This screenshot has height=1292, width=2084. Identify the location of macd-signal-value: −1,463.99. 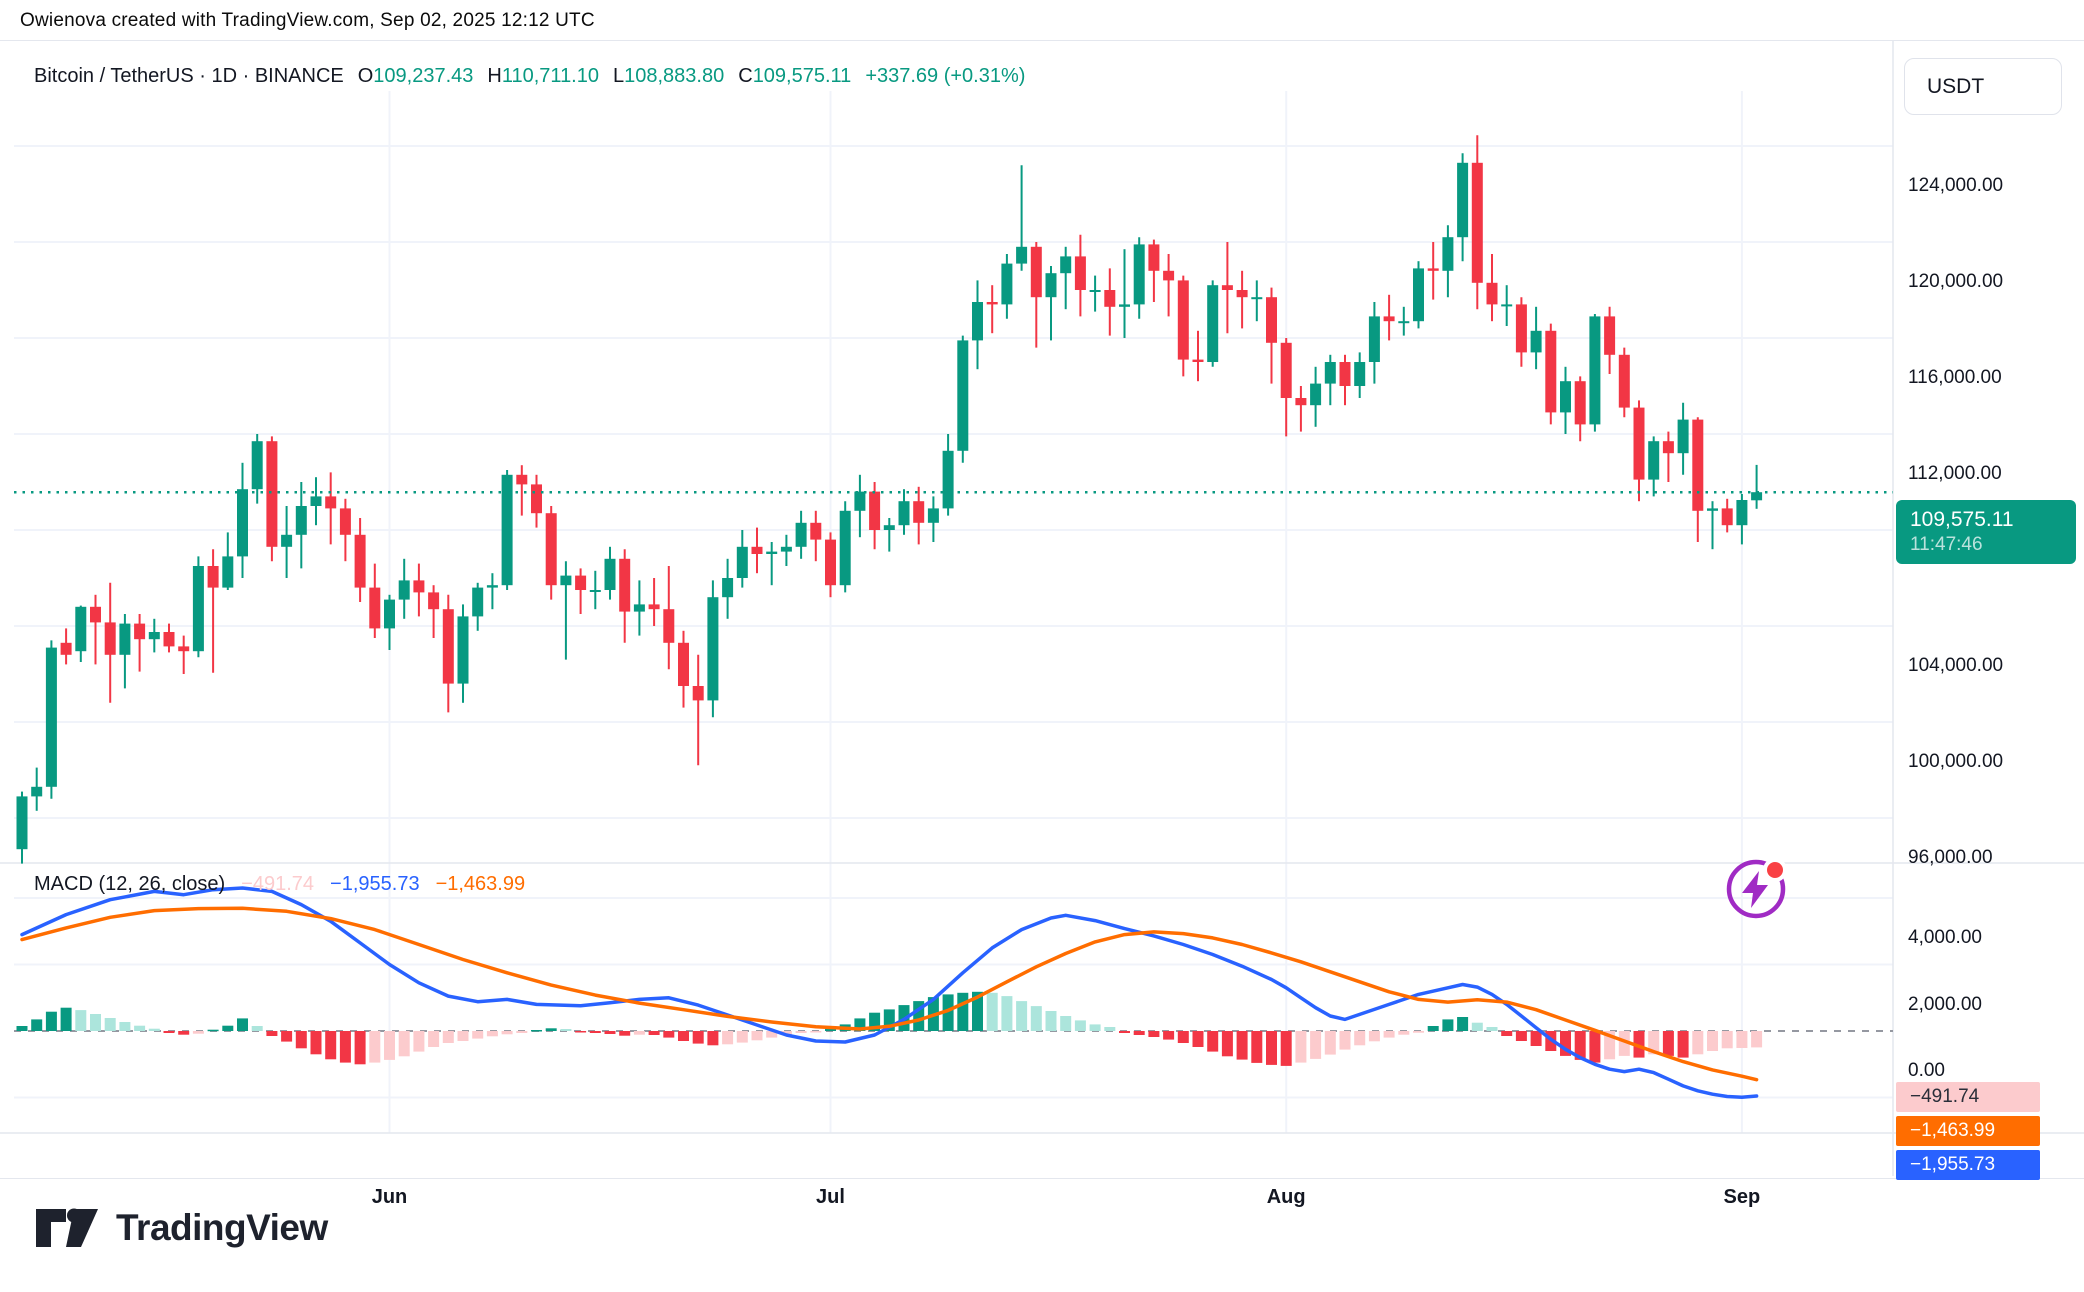
(480, 884).